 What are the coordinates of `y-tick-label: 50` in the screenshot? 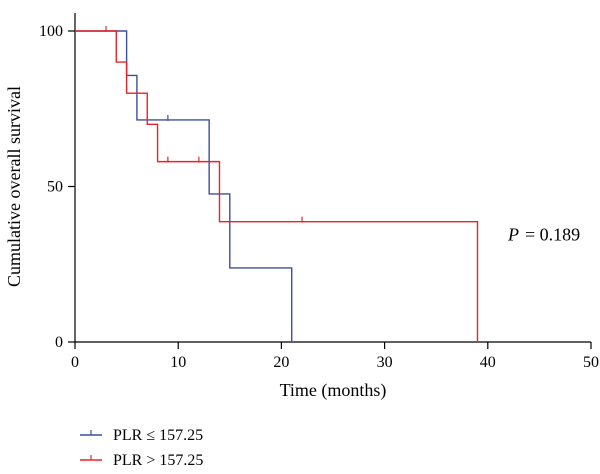 It's located at (55, 187).